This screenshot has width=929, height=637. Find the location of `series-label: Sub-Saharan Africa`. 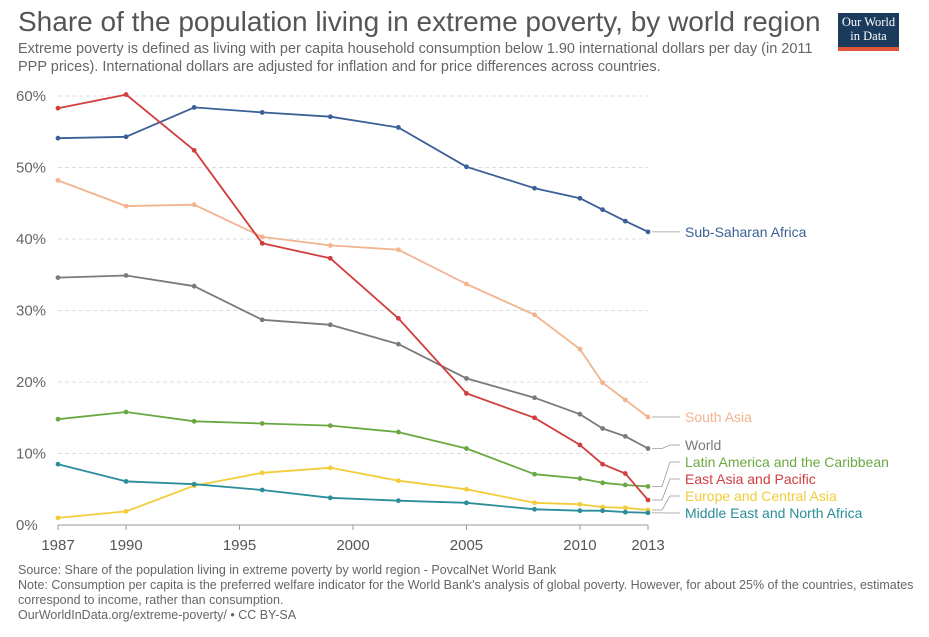

series-label: Sub-Saharan Africa is located at coordinates (746, 232).